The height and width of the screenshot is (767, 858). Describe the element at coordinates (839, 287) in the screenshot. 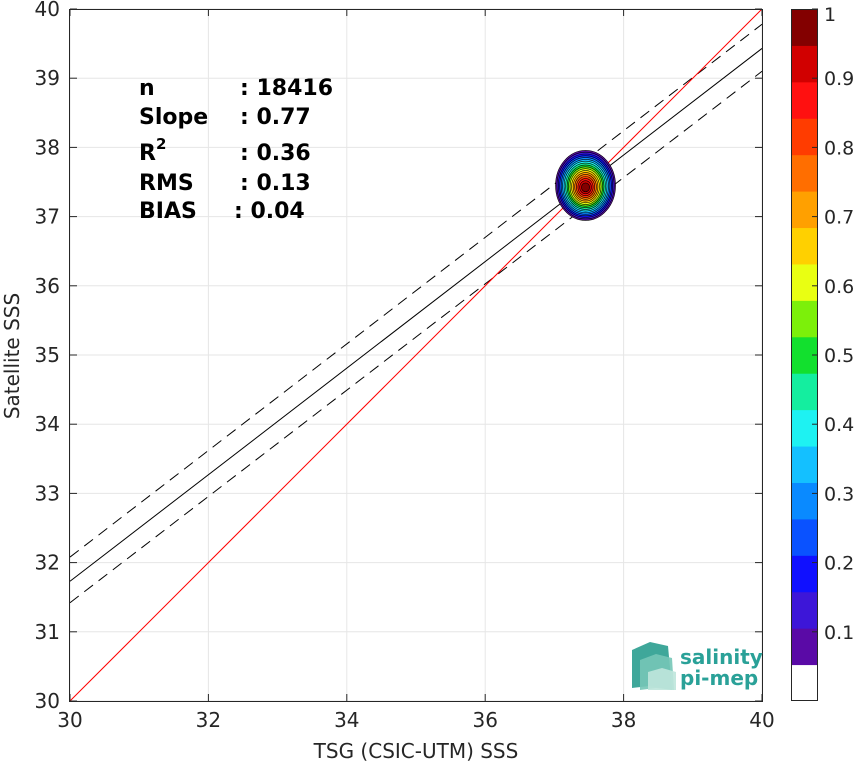

I see `colorbar-tick-label: 0.6` at that location.